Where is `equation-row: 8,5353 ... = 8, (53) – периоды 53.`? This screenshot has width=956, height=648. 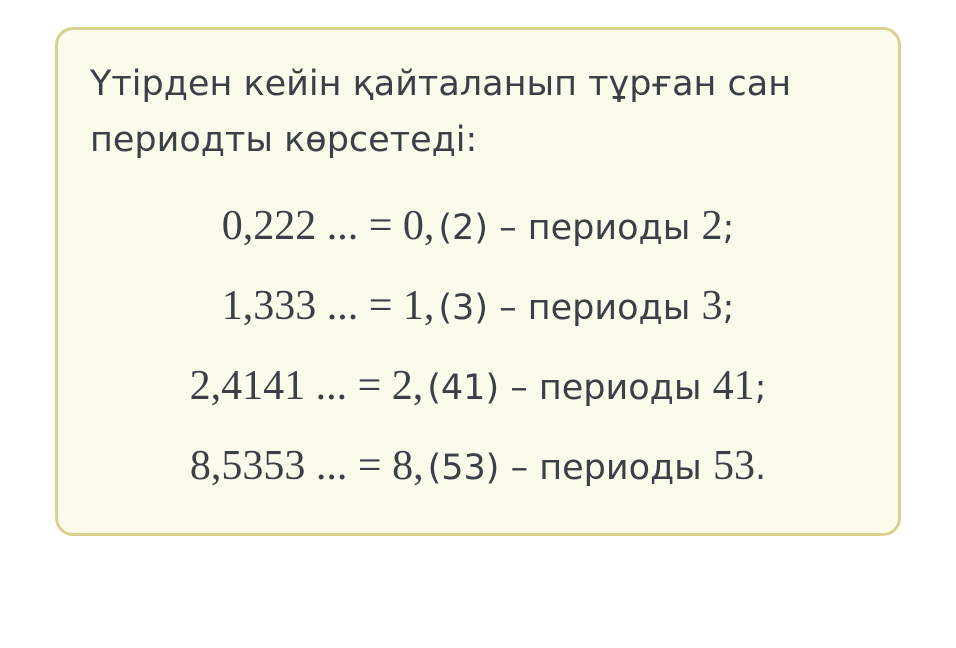
equation-row: 8,5353 ... = 8, (53) – периоды 53. is located at coordinates (478, 466).